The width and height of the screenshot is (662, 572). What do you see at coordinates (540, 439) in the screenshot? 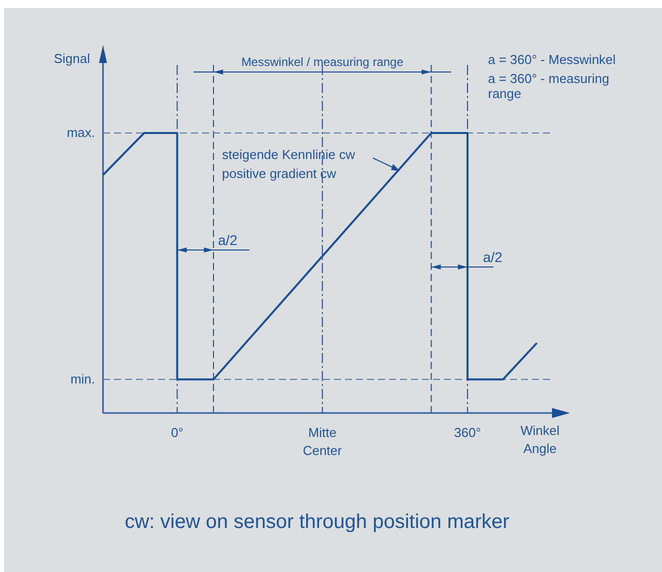
I see `x-axis-title: Winkel Angle` at bounding box center [540, 439].